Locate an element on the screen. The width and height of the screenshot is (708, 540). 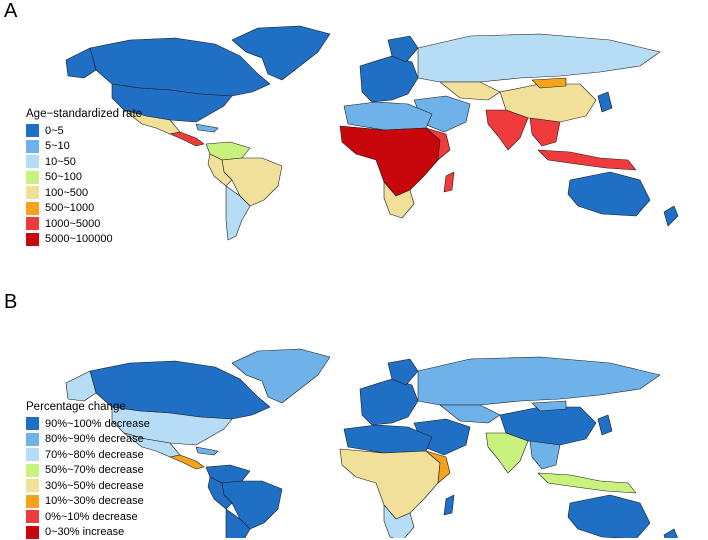
legend-item: 50~100 is located at coordinates (84, 178).